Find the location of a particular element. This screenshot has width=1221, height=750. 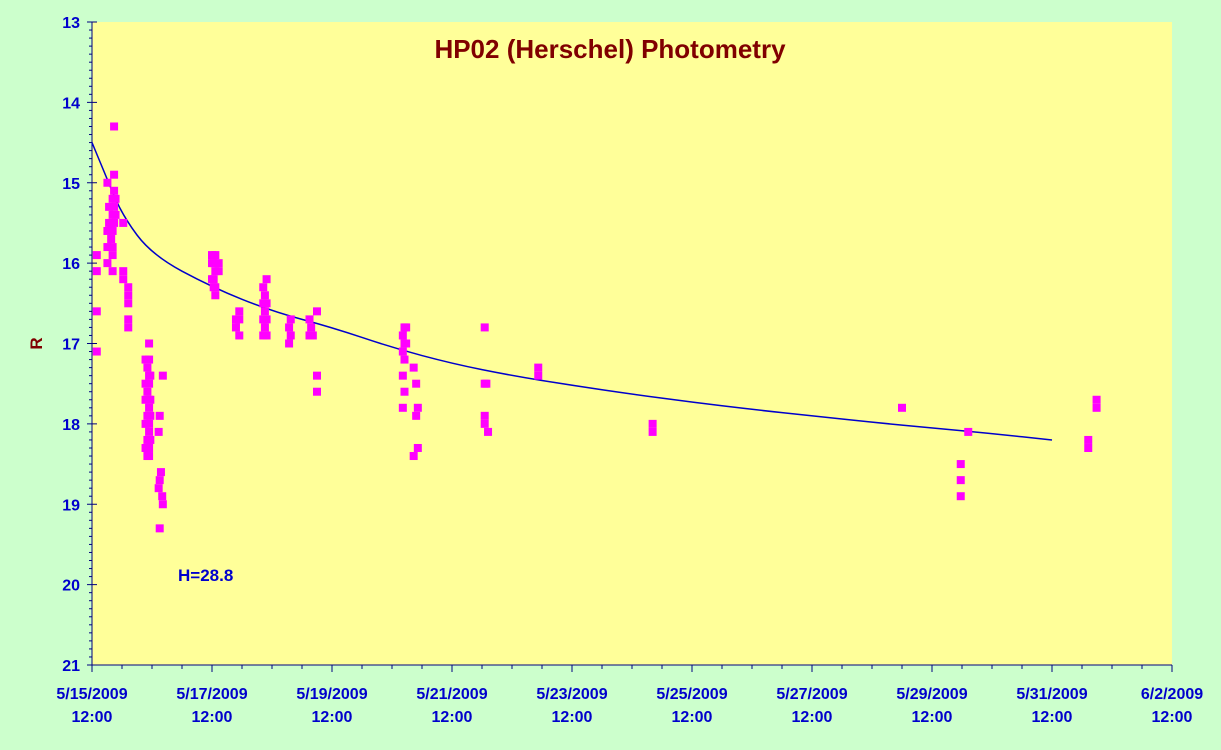

y-axis-label: R is located at coordinates (36, 343).